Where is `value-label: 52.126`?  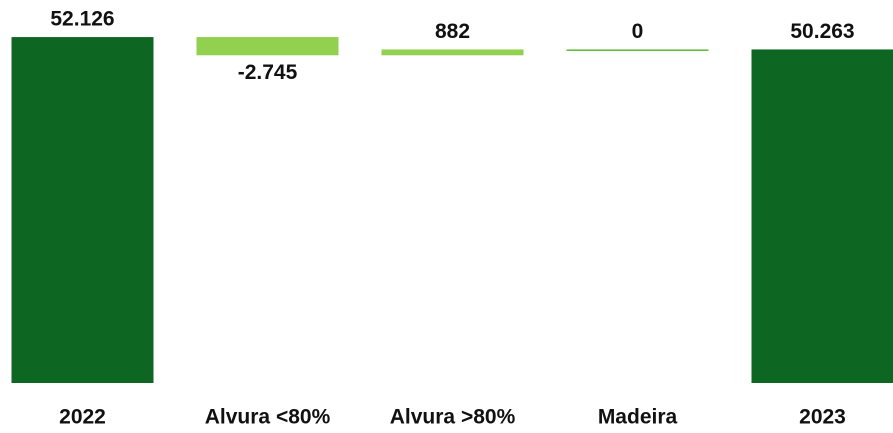 value-label: 52.126 is located at coordinates (82, 19).